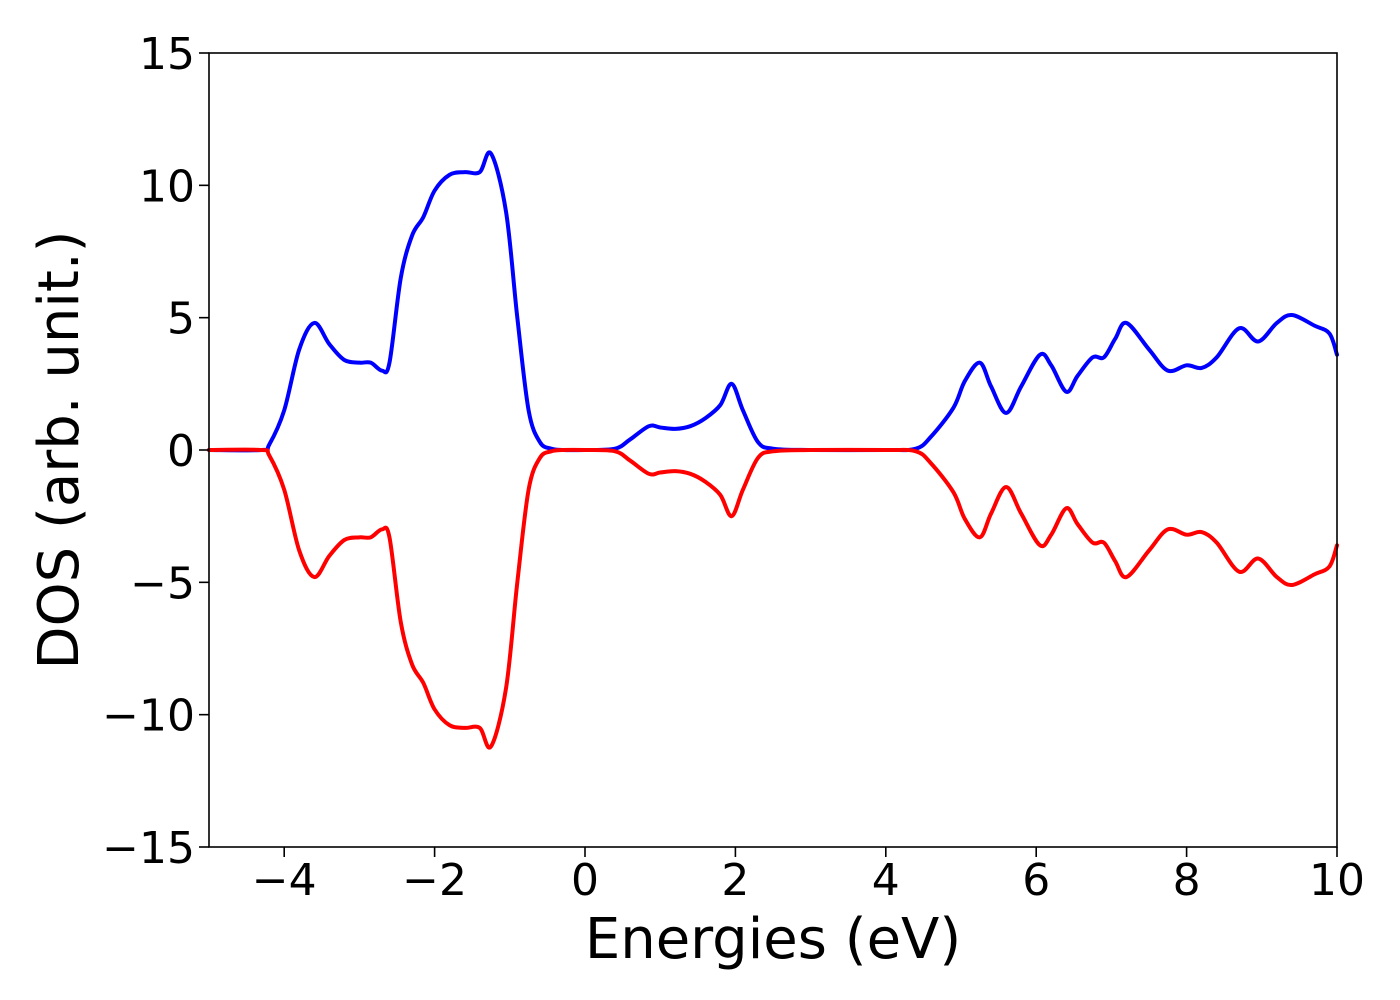  I want to click on y-ticks: 15 10 5 0 −5 −10 −15, so click(155, 451).